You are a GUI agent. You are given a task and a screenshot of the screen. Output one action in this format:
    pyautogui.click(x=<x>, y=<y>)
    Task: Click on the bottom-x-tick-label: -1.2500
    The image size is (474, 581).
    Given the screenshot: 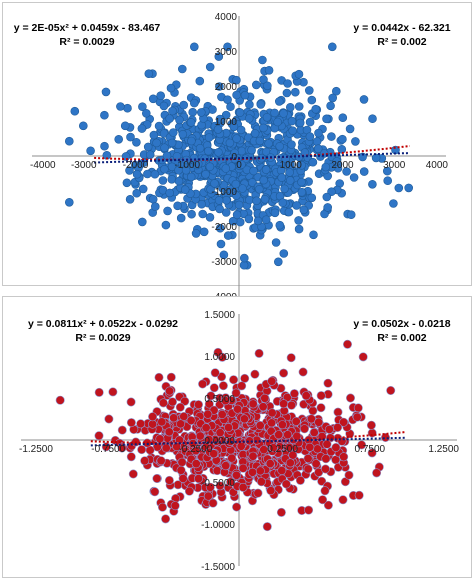 What is the action you would take?
    pyautogui.click(x=36, y=449)
    